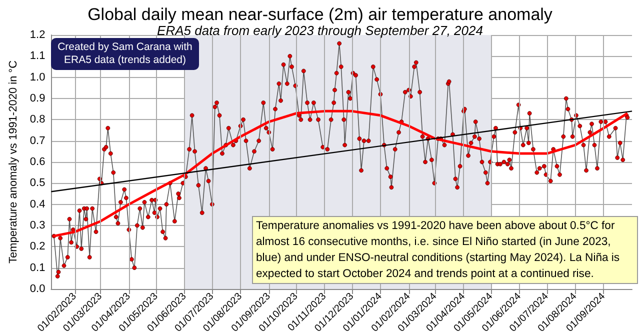 The height and width of the screenshot is (336, 640). I want to click on chart-subtitle: ERA5 data from early 2023 through September 27, 2024, so click(320, 30).